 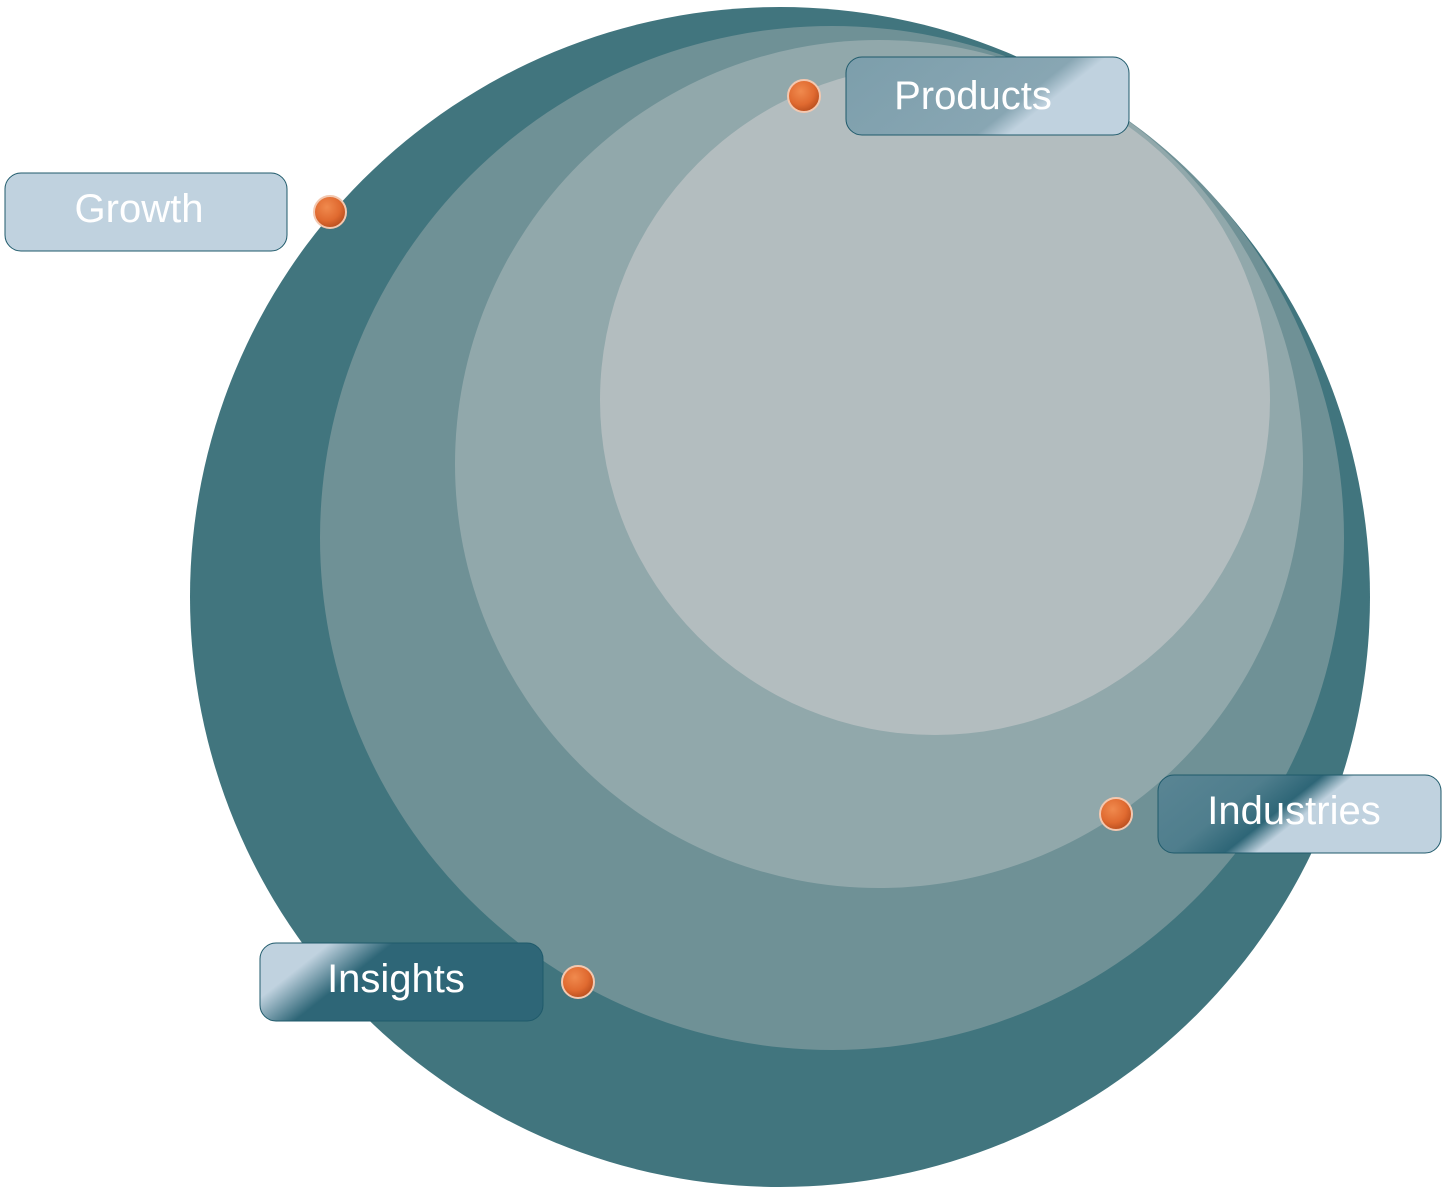 I want to click on label-box-industries, so click(x=1299, y=814).